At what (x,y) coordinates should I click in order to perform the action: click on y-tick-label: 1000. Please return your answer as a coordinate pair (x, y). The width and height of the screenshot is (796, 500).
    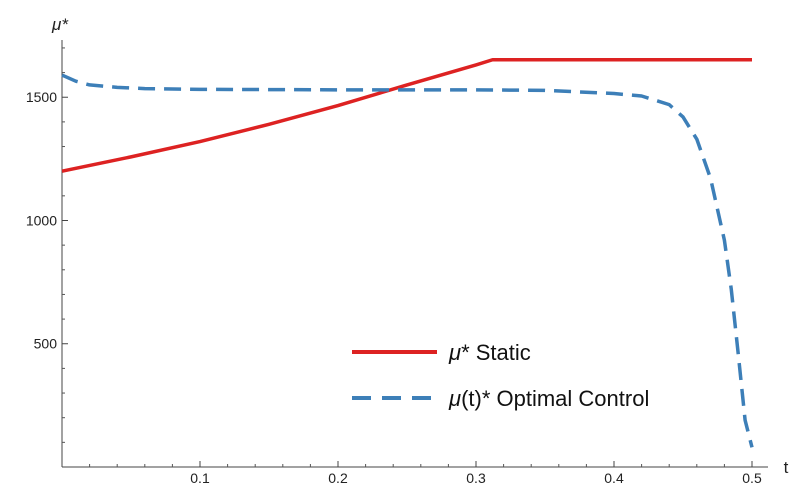
    Looking at the image, I should click on (41, 220).